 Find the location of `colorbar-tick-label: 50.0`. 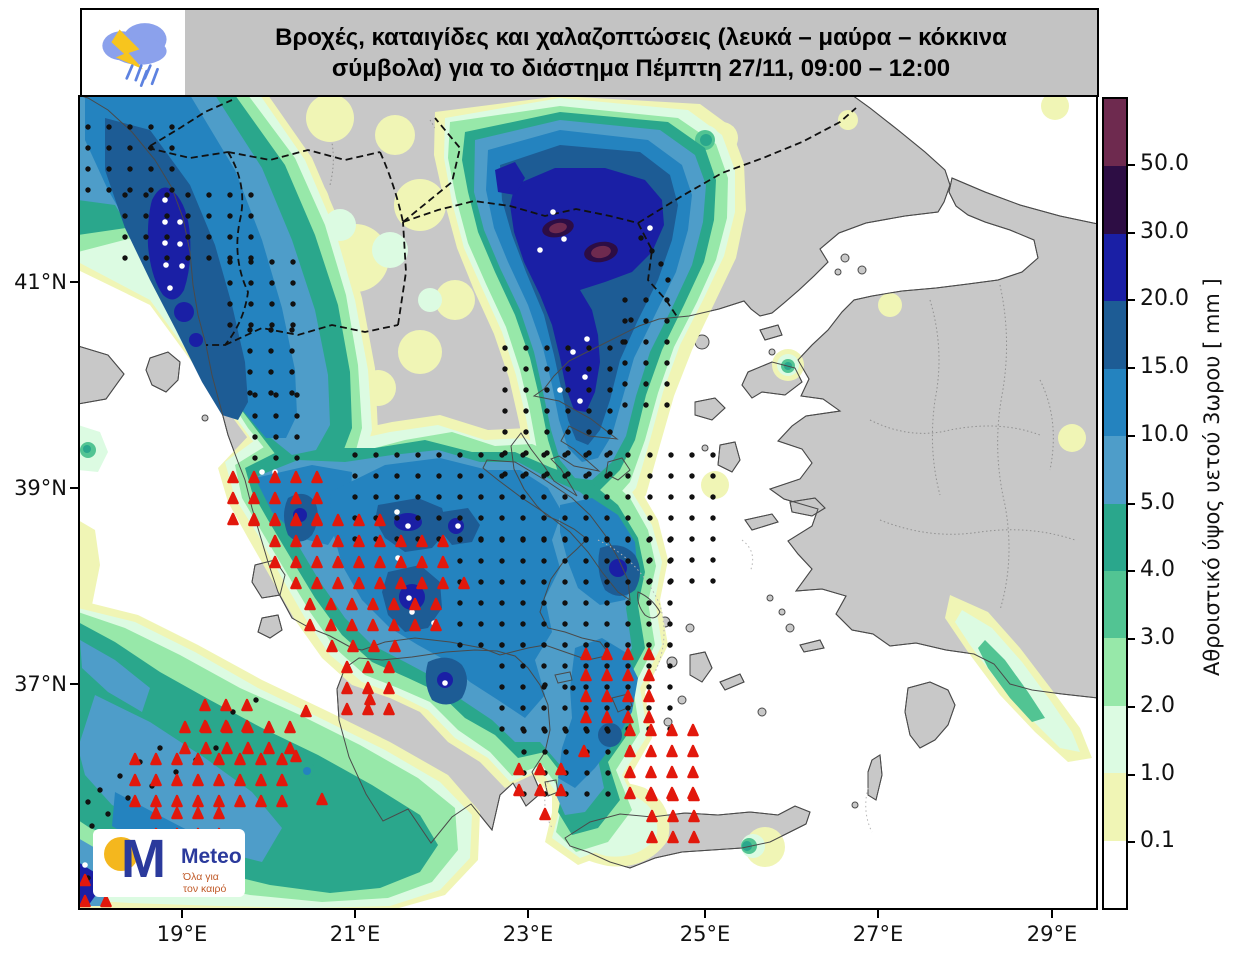

colorbar-tick-label: 50.0 is located at coordinates (1164, 163).